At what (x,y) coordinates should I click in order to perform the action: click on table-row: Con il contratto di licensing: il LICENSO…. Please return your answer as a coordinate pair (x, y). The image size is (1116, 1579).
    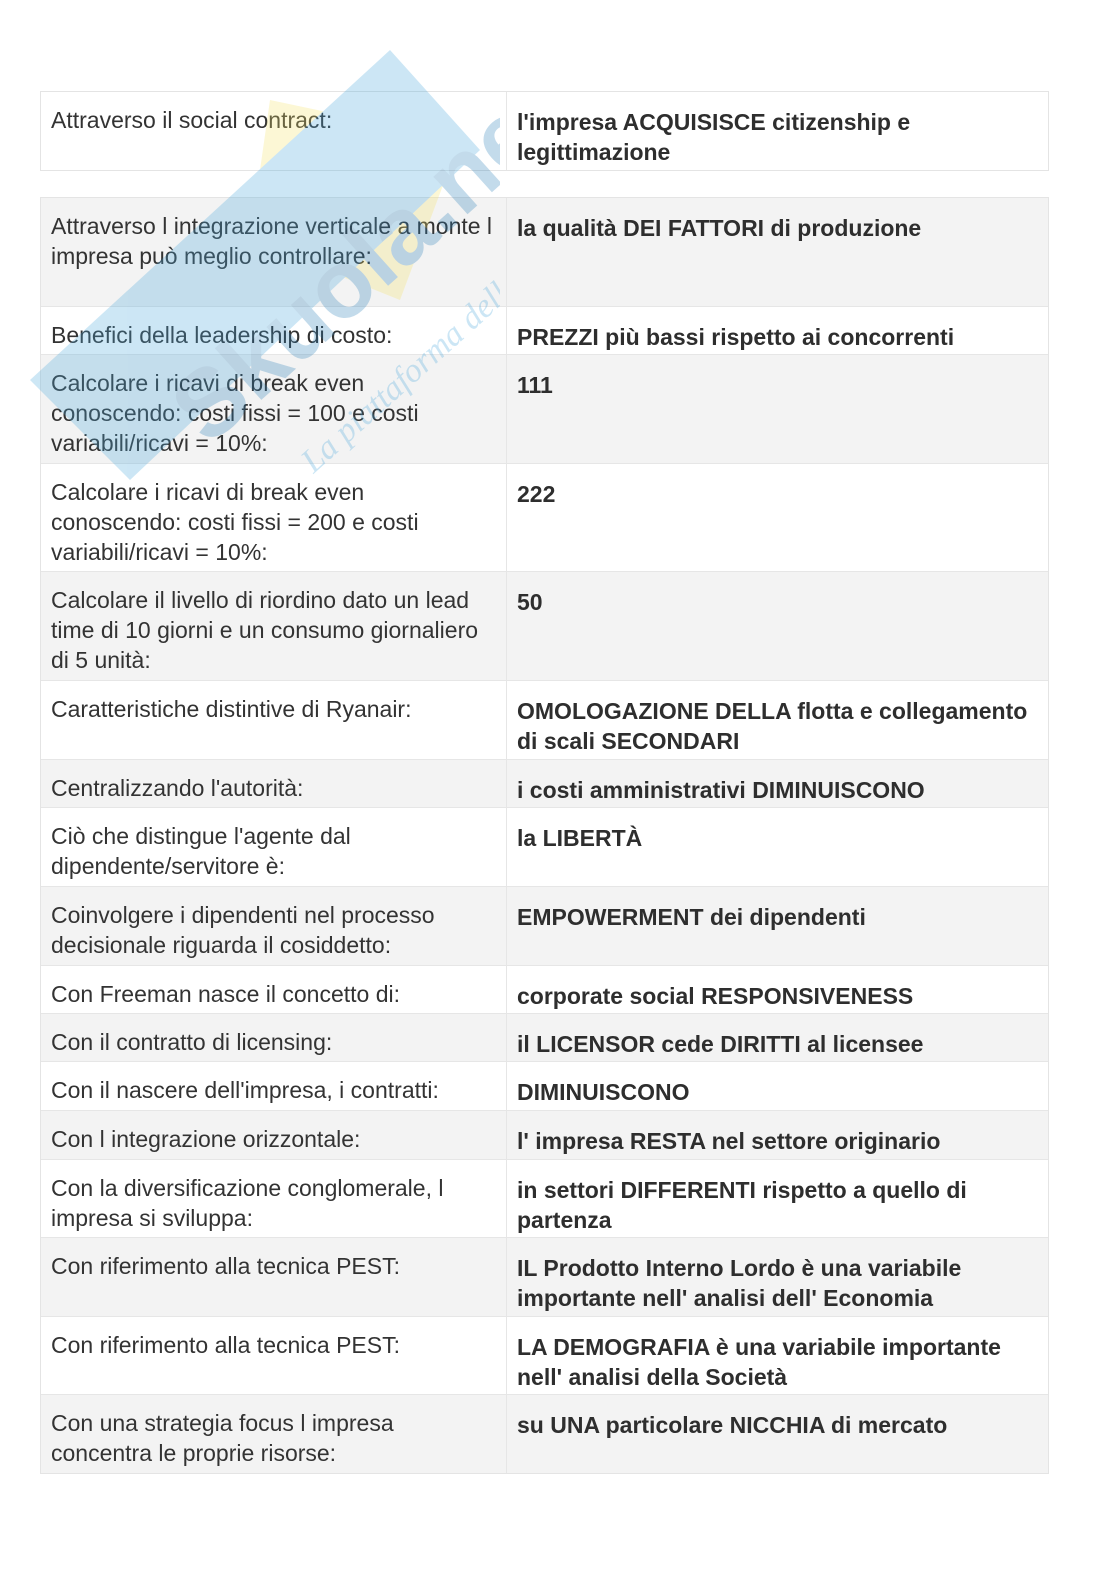
    Looking at the image, I should click on (544, 1037).